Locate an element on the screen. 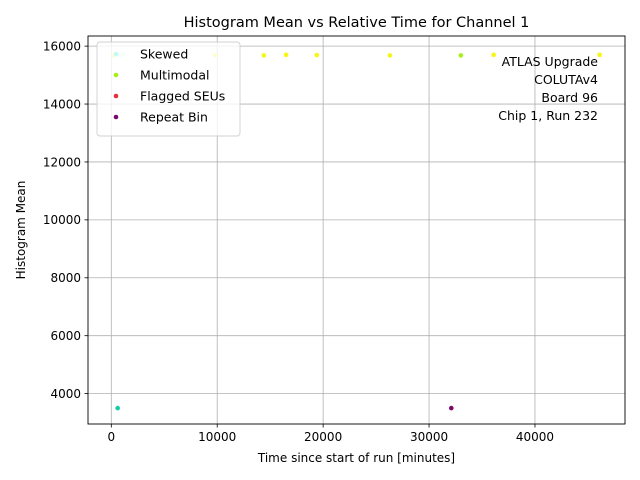 The height and width of the screenshot is (480, 640). annotation-line: COLUTAv4 is located at coordinates (566, 79).